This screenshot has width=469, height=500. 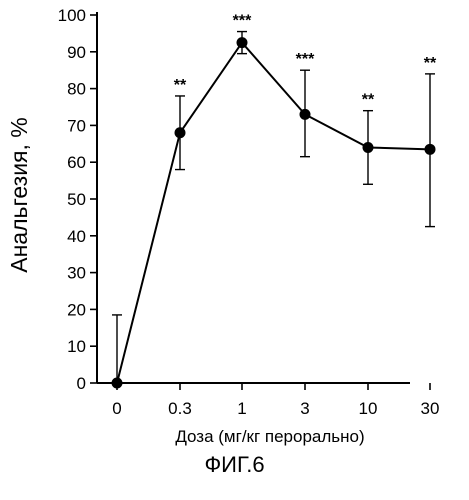 What do you see at coordinates (368, 408) in the screenshot?
I see `x-tick-label: 10` at bounding box center [368, 408].